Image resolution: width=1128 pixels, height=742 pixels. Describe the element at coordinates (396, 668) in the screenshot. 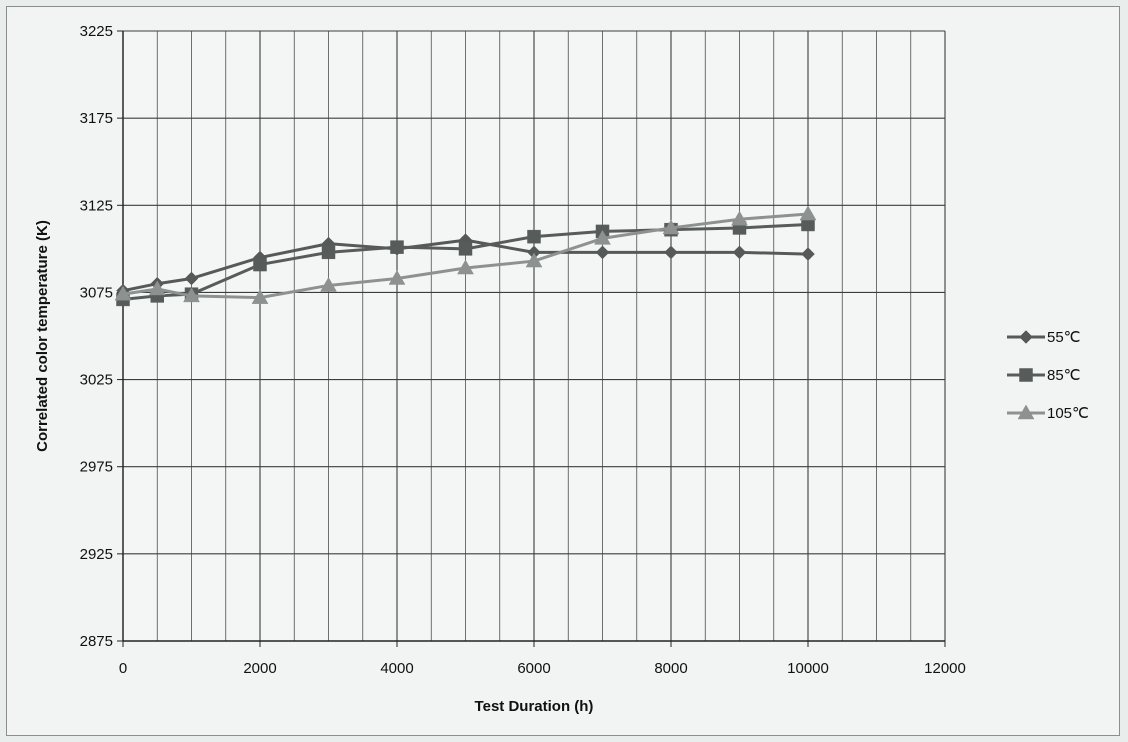

I see `x-tick-label: 4000` at that location.